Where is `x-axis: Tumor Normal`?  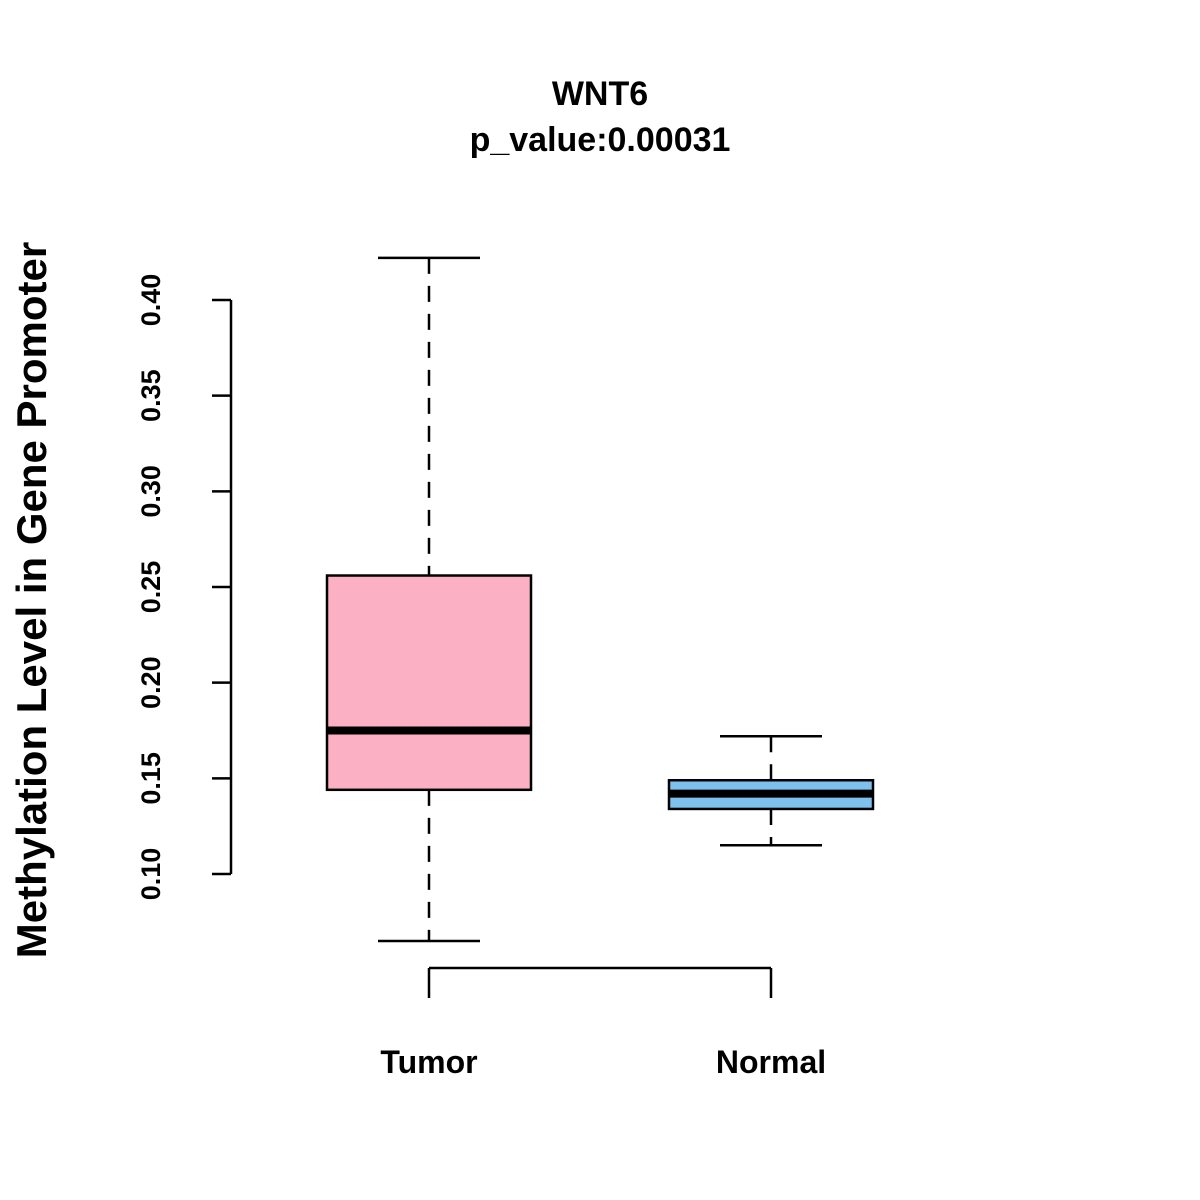
x-axis: Tumor Normal is located at coordinates (603, 1023).